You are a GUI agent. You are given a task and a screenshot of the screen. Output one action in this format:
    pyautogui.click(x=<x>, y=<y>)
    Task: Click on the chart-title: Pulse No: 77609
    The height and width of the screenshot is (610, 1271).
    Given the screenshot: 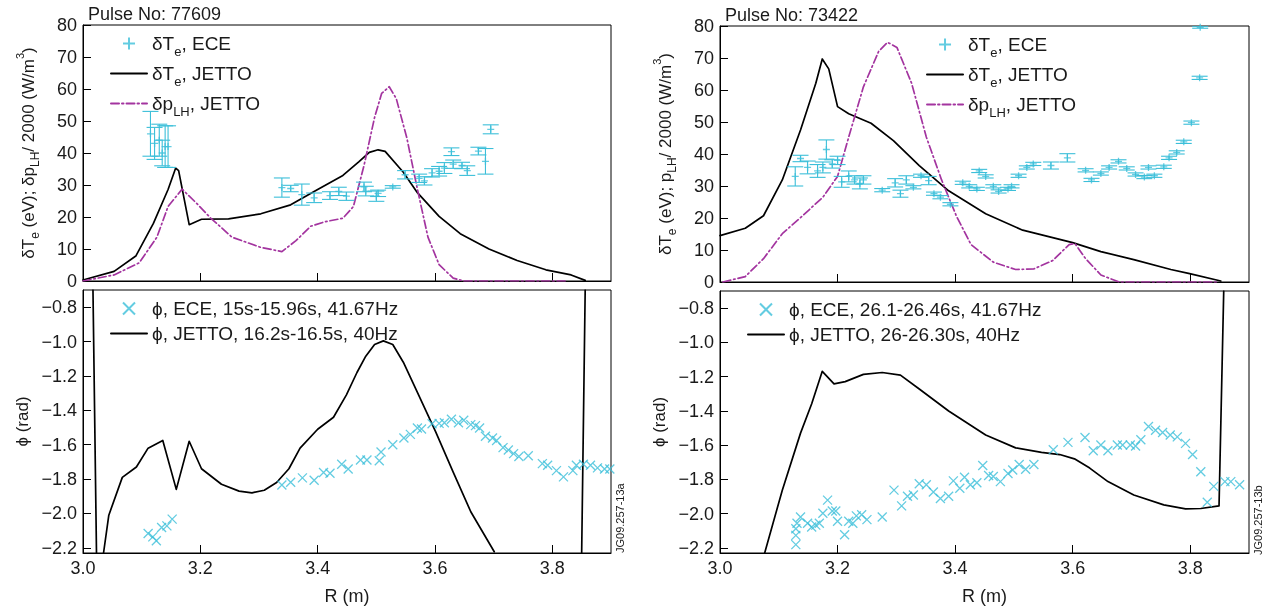 What is the action you would take?
    pyautogui.click(x=155, y=14)
    